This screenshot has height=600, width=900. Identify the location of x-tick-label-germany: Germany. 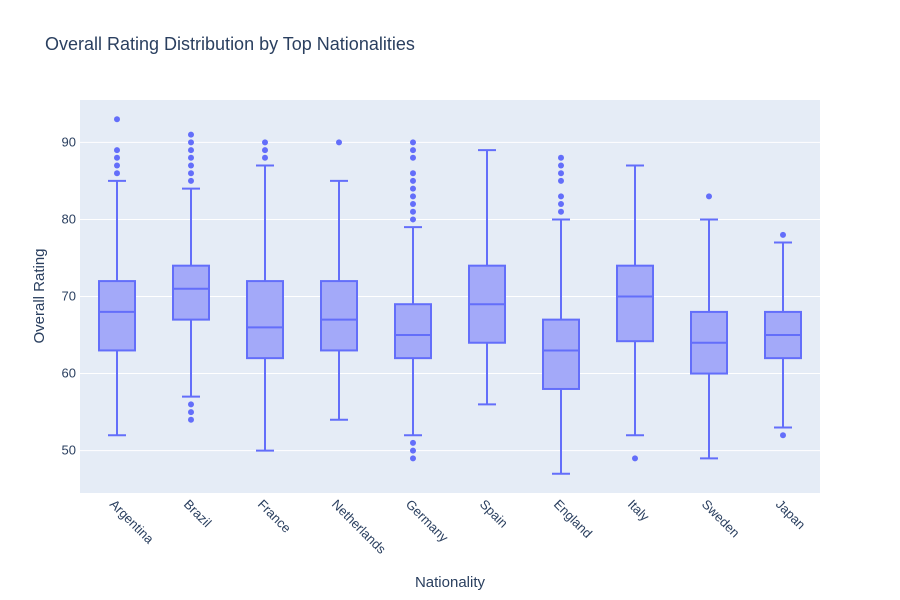
(427, 521).